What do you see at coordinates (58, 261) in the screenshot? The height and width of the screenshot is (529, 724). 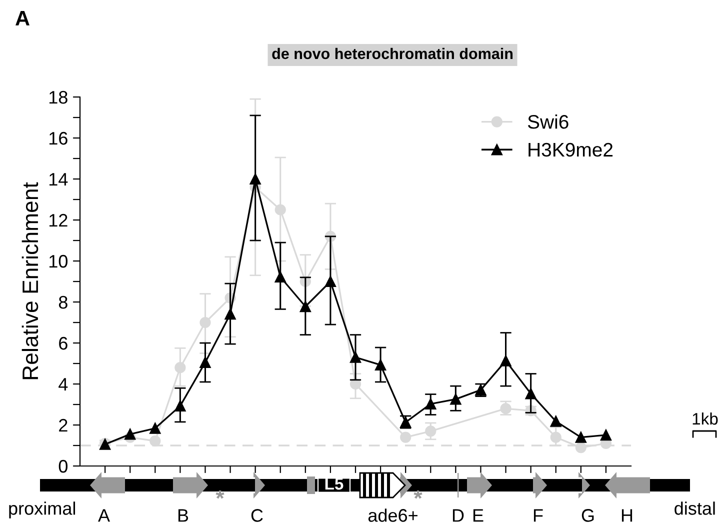 I see `y-tick-label: 10` at bounding box center [58, 261].